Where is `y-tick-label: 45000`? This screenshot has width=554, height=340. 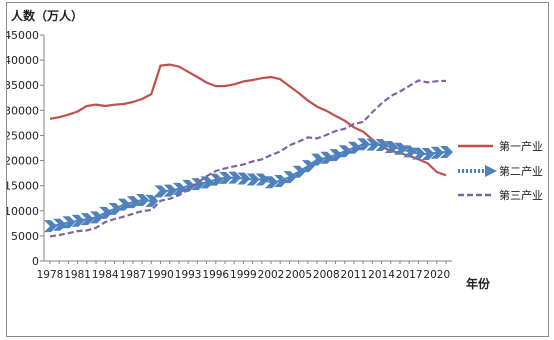 y-tick-label: 45000 is located at coordinates (23, 35).